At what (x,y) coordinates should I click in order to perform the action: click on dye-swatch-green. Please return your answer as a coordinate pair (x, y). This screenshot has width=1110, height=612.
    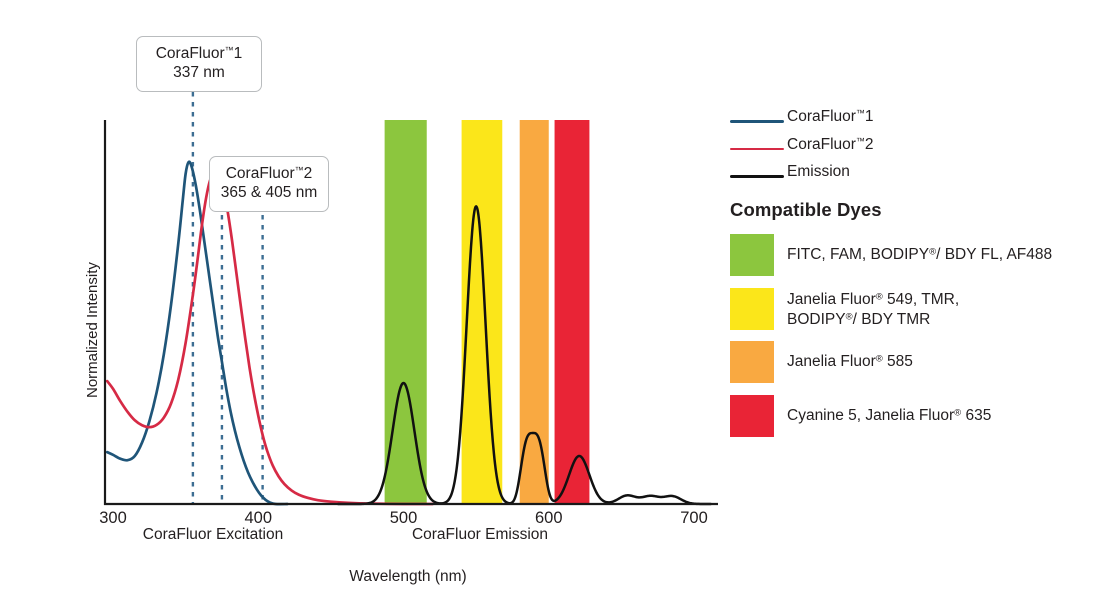
    Looking at the image, I should click on (752, 255).